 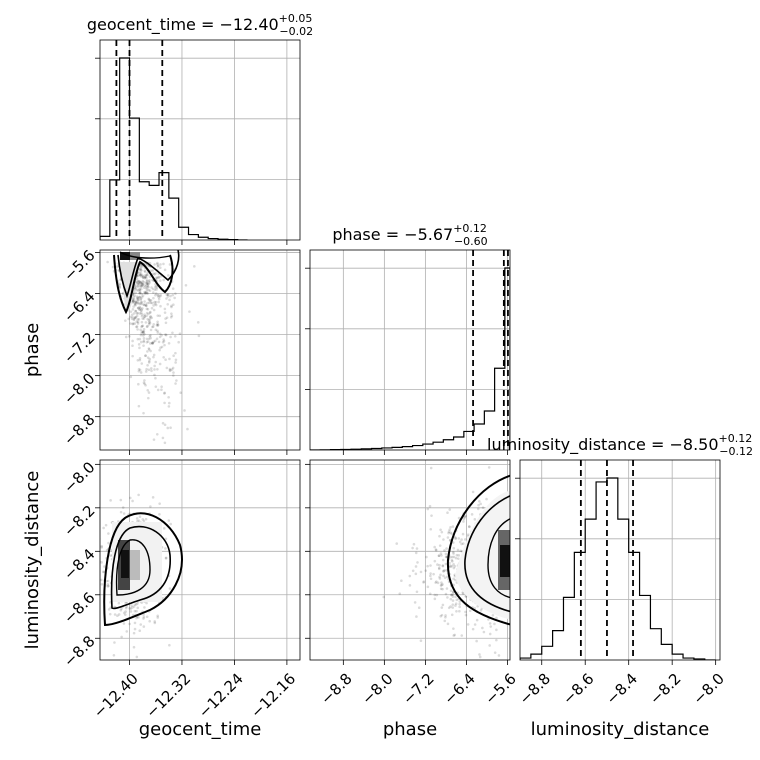 I want to click on hist-step-phase, so click(x=410, y=358).